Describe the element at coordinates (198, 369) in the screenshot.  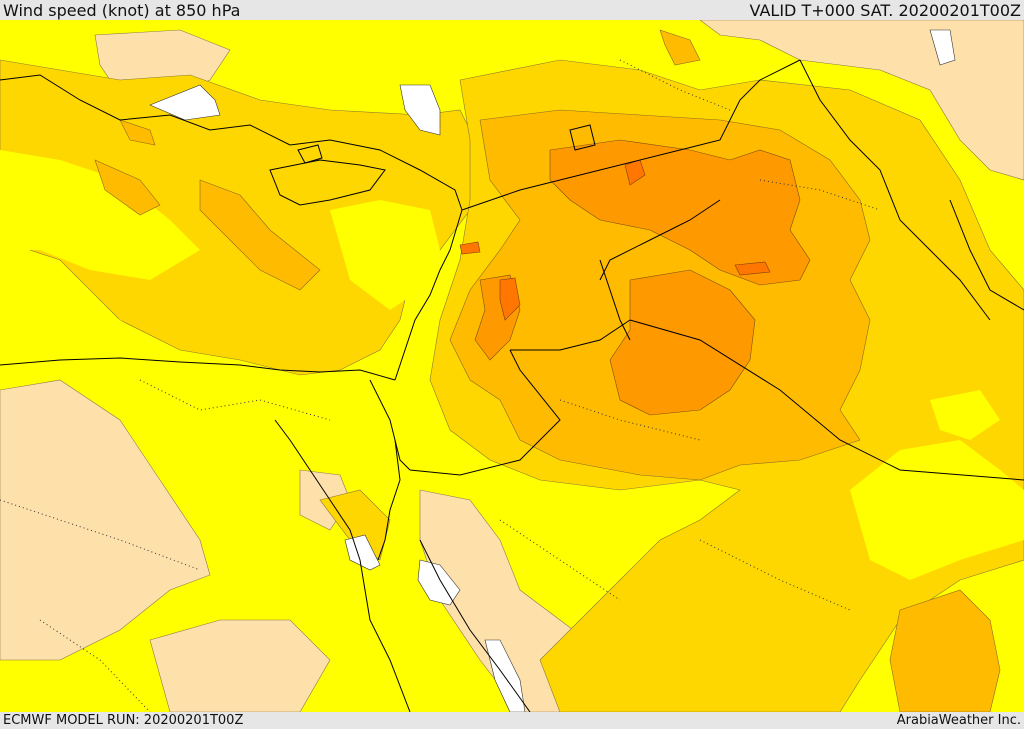
I see `coastline-egypt-north` at that location.